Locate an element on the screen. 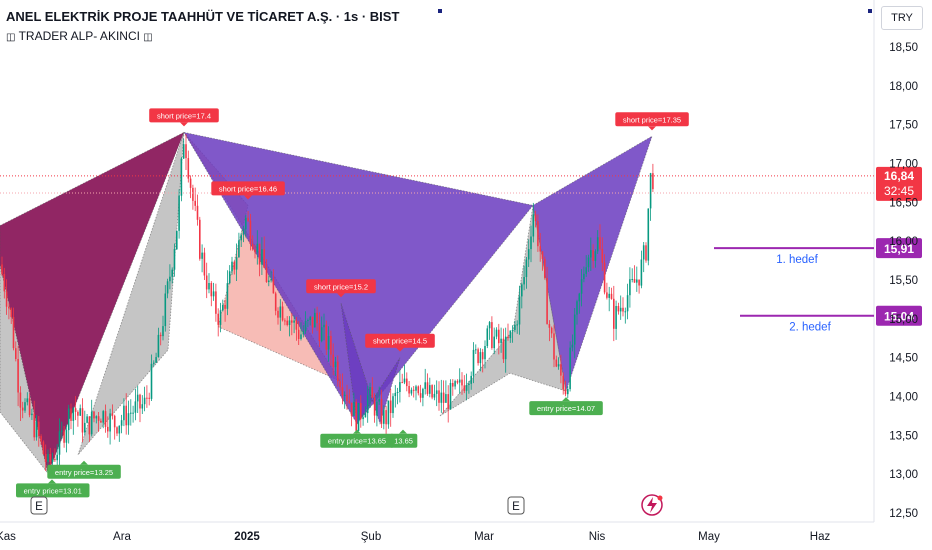 This screenshot has width=932, height=550. y-tick-label: 17,50 is located at coordinates (903, 126).